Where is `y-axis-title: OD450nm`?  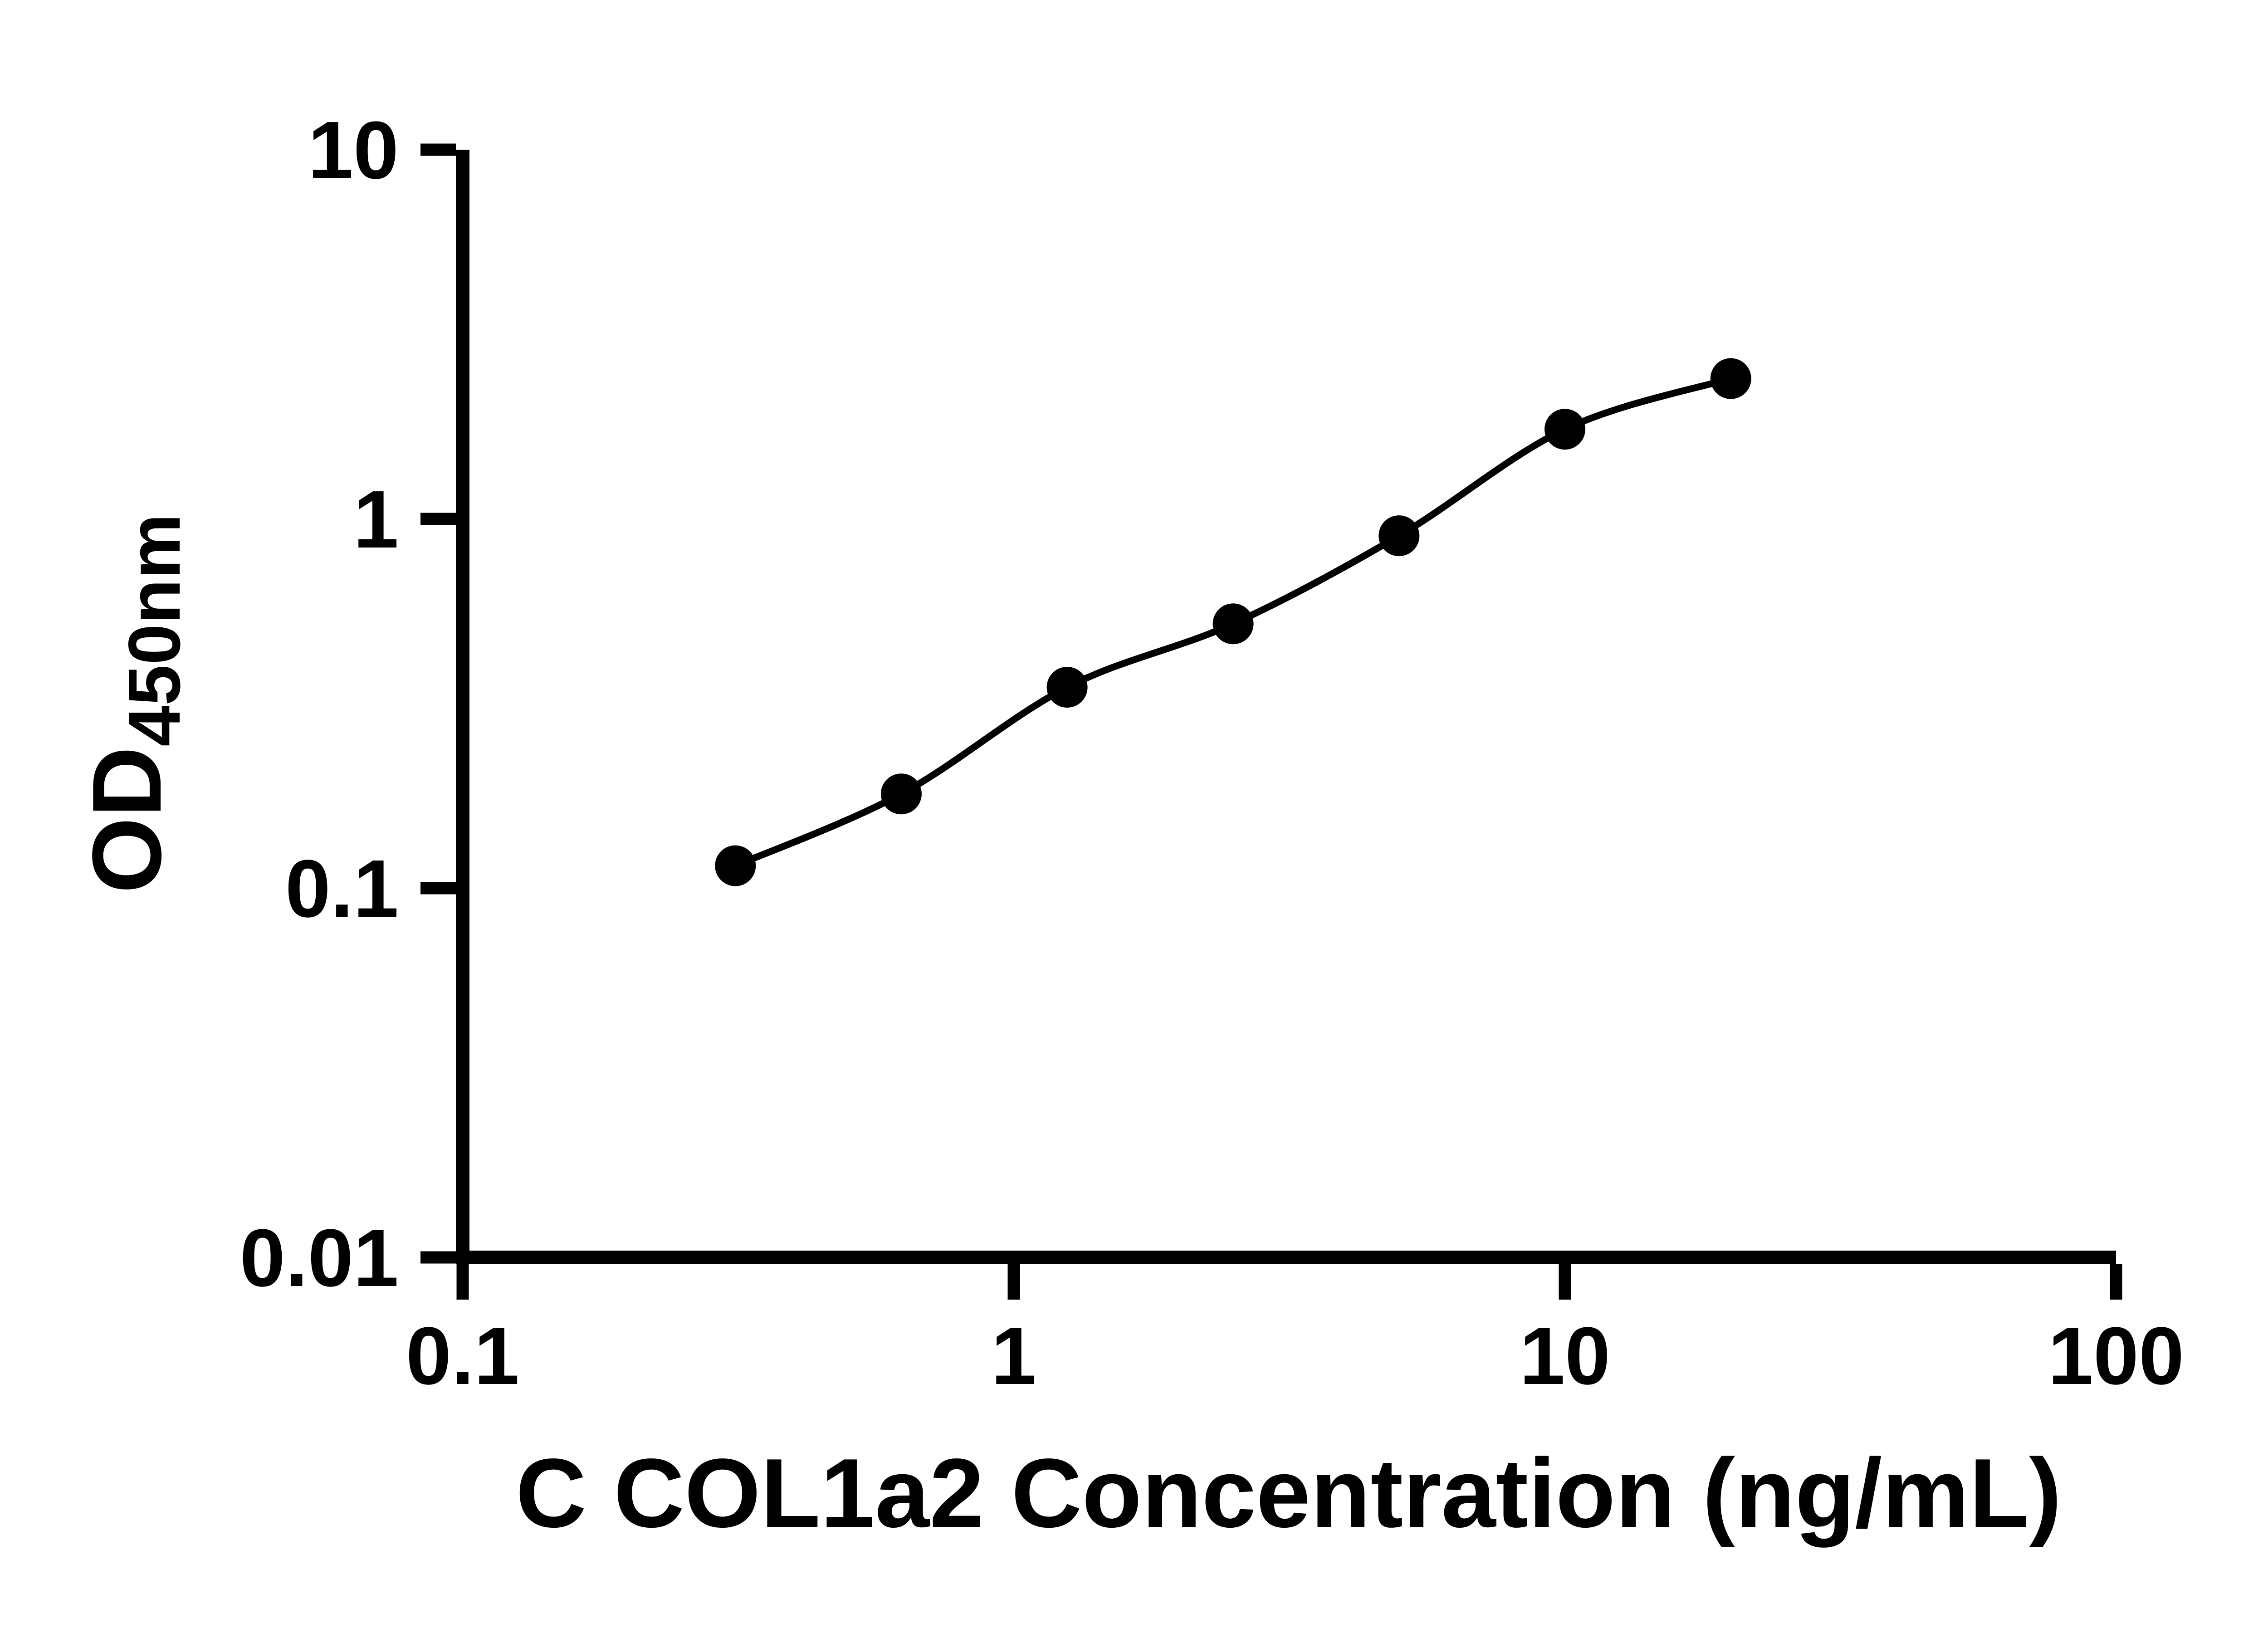
y-axis-title: OD450nm is located at coordinates (134, 703).